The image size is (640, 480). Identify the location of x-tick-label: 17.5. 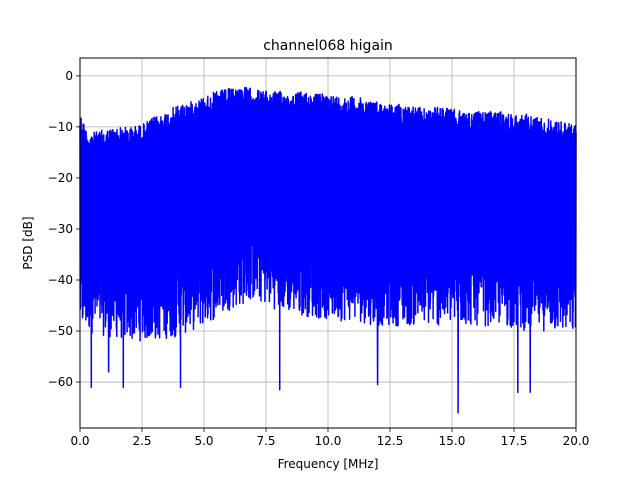
(514, 441).